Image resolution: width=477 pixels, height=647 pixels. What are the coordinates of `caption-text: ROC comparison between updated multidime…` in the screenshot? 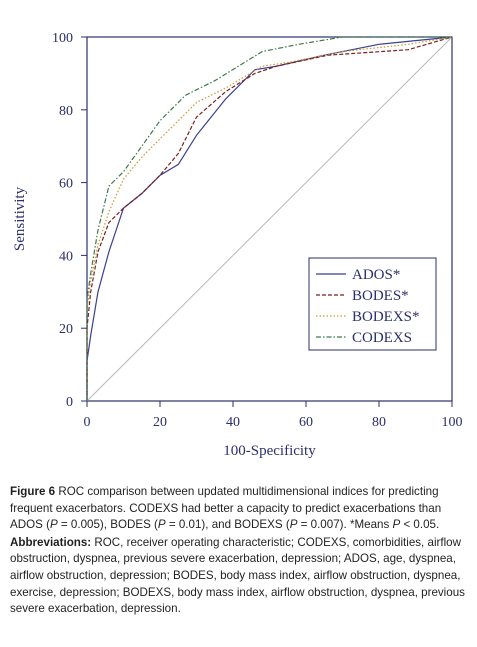 It's located at (226, 508).